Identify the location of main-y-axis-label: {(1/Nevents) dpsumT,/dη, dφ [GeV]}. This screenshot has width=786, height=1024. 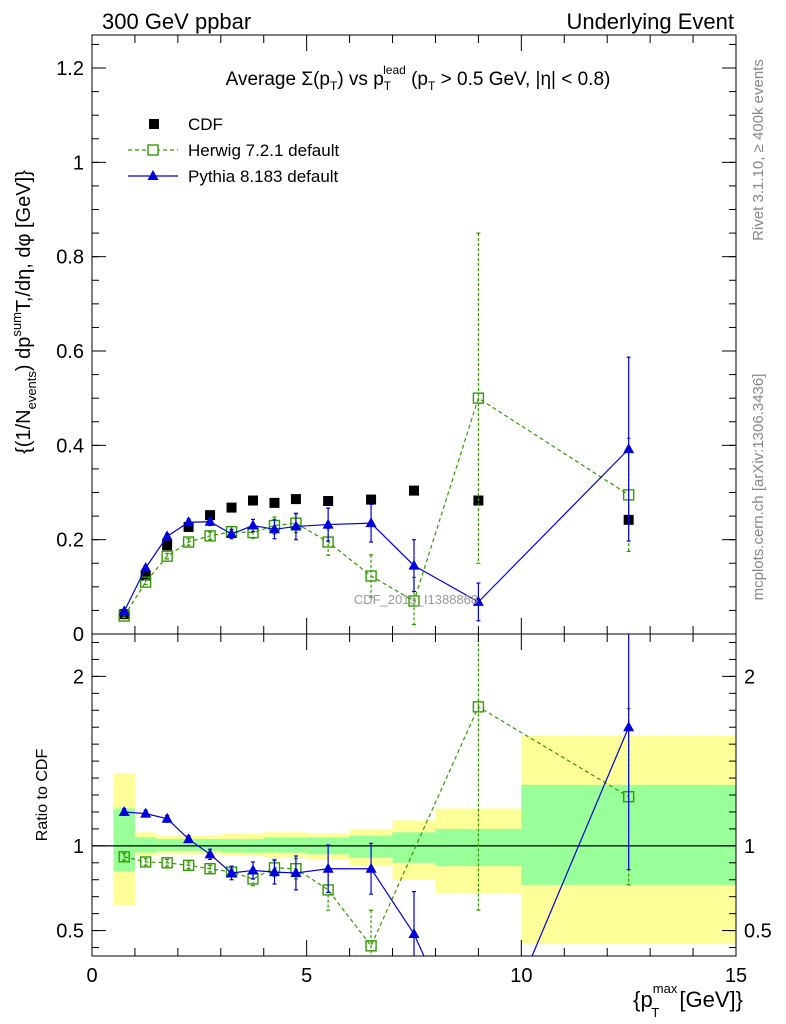
(24, 312).